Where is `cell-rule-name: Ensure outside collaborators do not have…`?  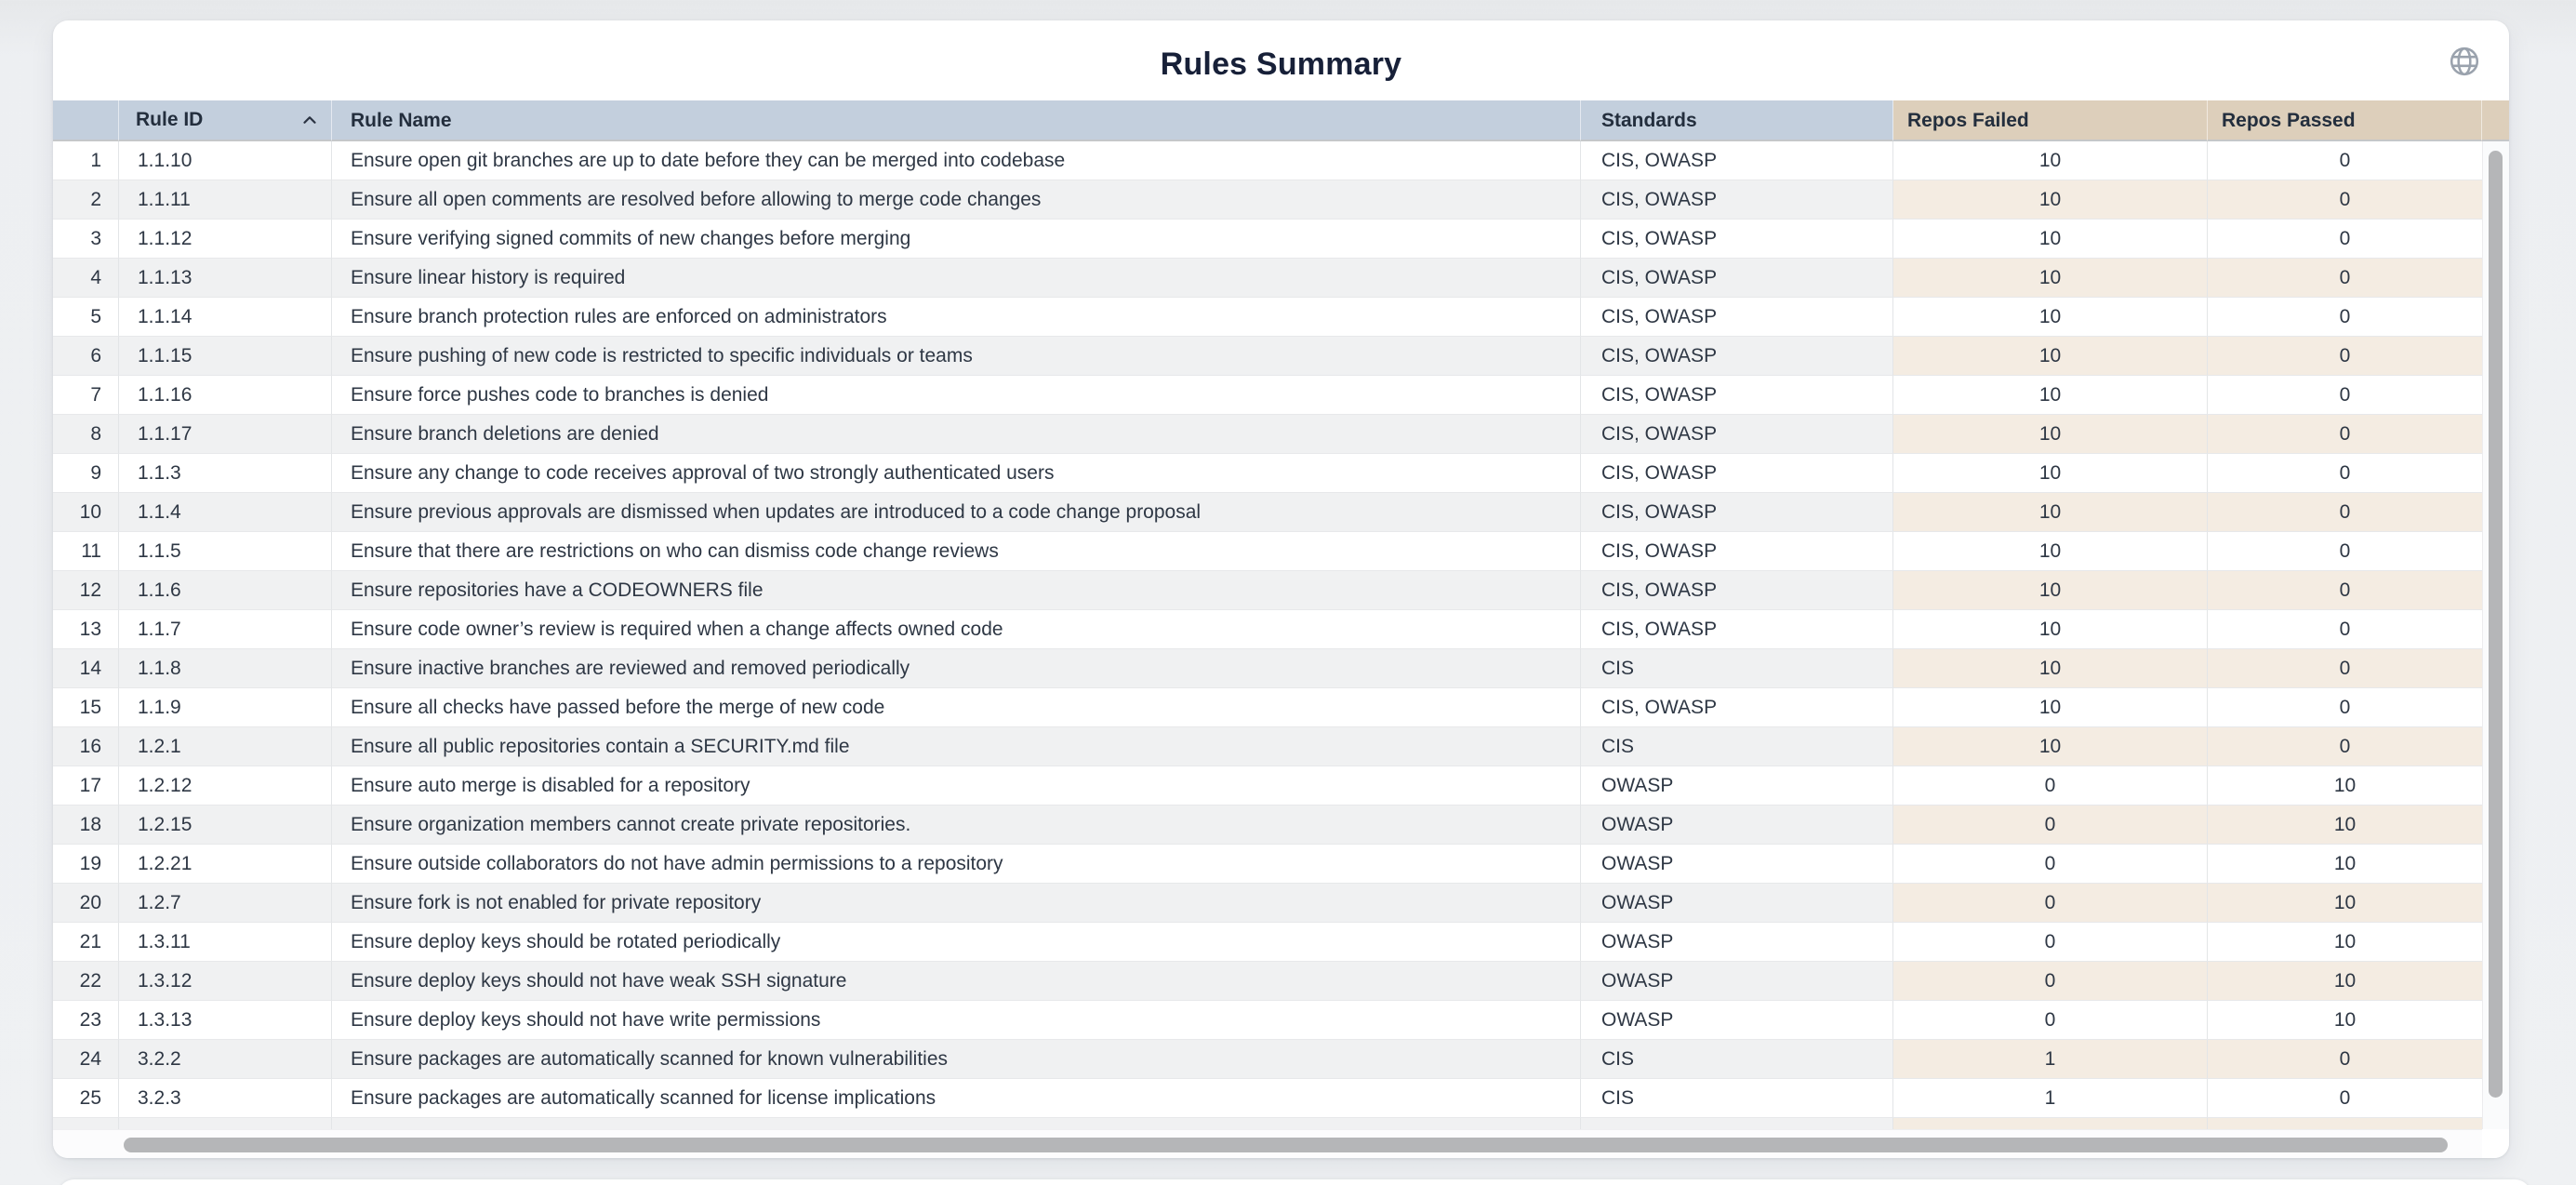 cell-rule-name: Ensure outside collaborators do not have… is located at coordinates (956, 865).